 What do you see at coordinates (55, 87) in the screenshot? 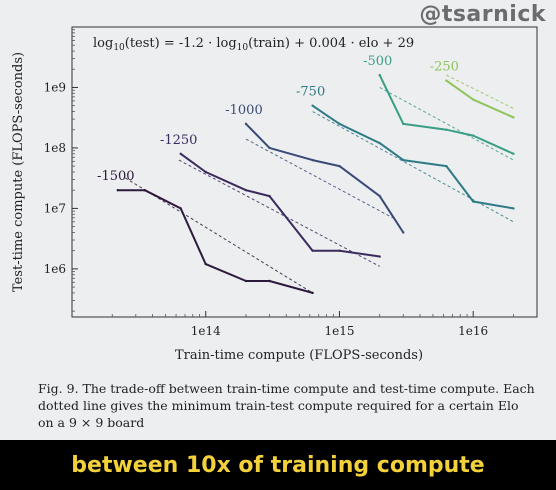
I see `y-tick-label: 1e9` at bounding box center [55, 87].